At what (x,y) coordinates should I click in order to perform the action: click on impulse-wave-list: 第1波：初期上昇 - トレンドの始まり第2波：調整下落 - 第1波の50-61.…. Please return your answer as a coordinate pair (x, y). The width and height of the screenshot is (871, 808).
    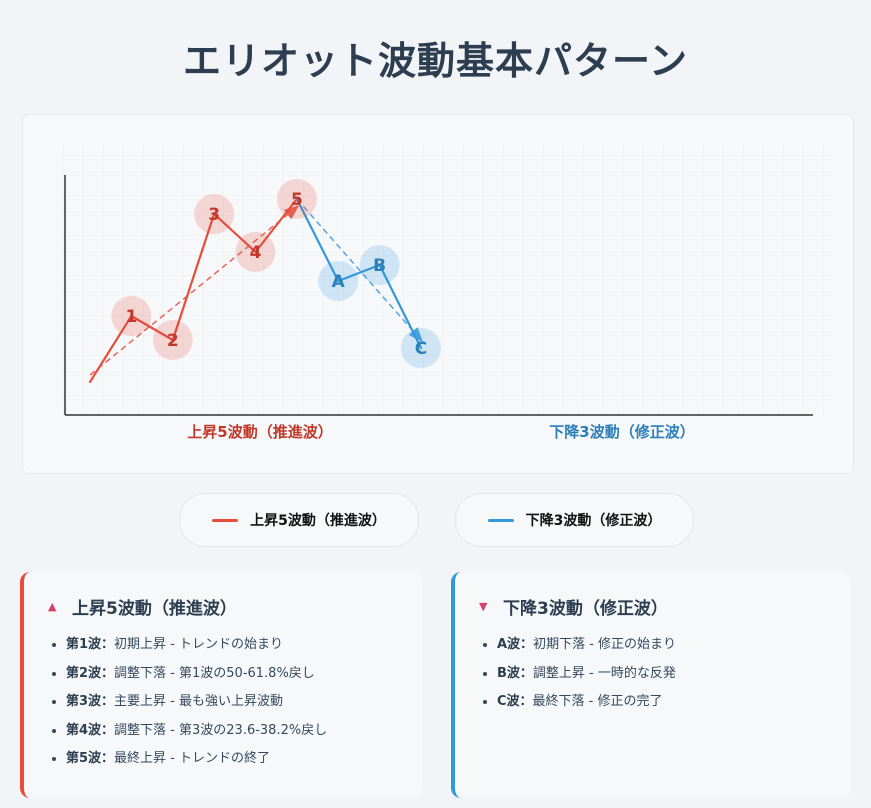
    Looking at the image, I should click on (225, 701).